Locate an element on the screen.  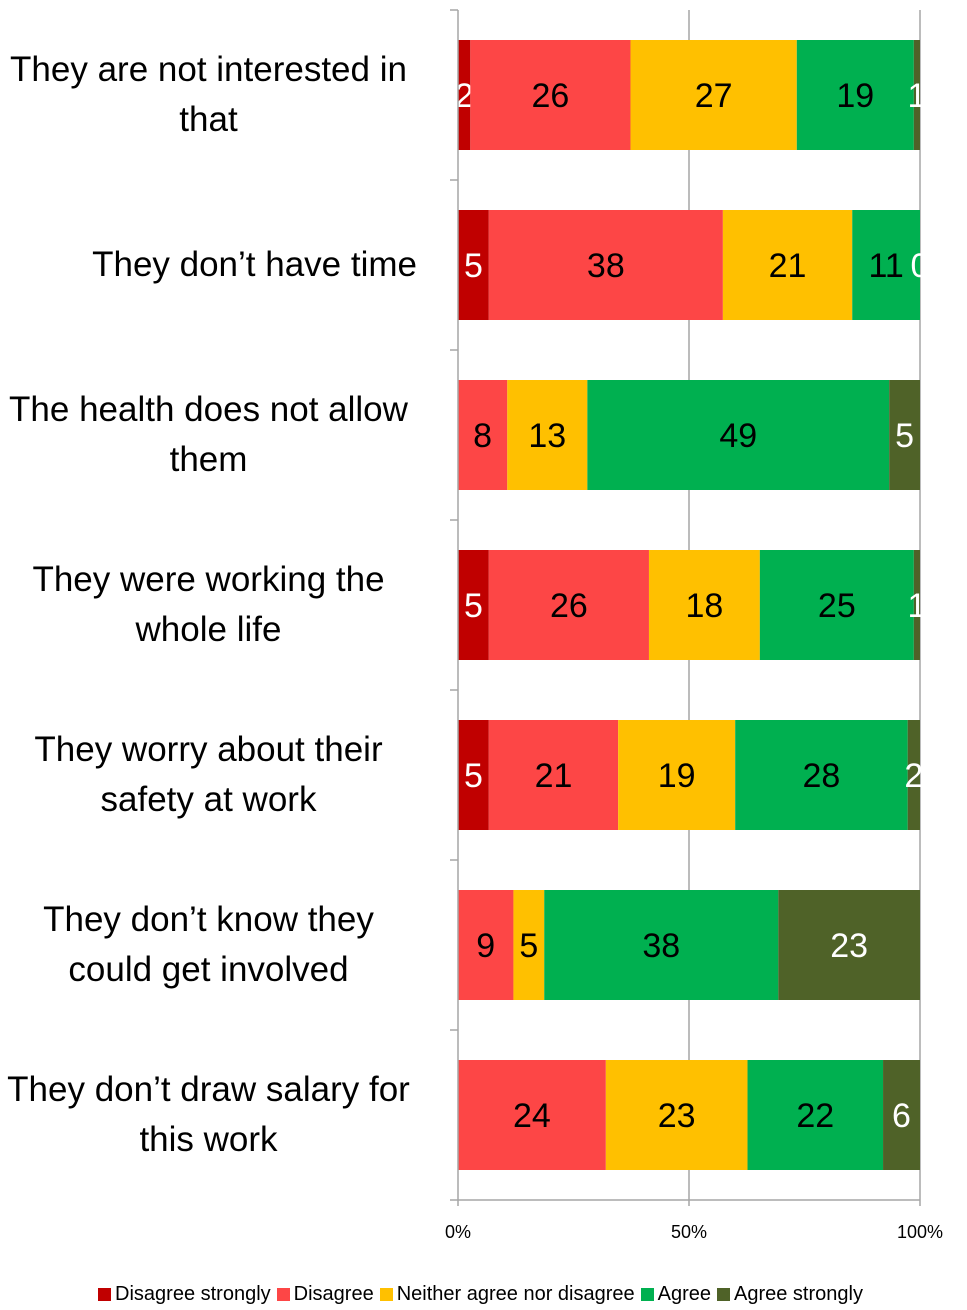
category-label: They don’t draw salary for this work is located at coordinates (208, 1115).